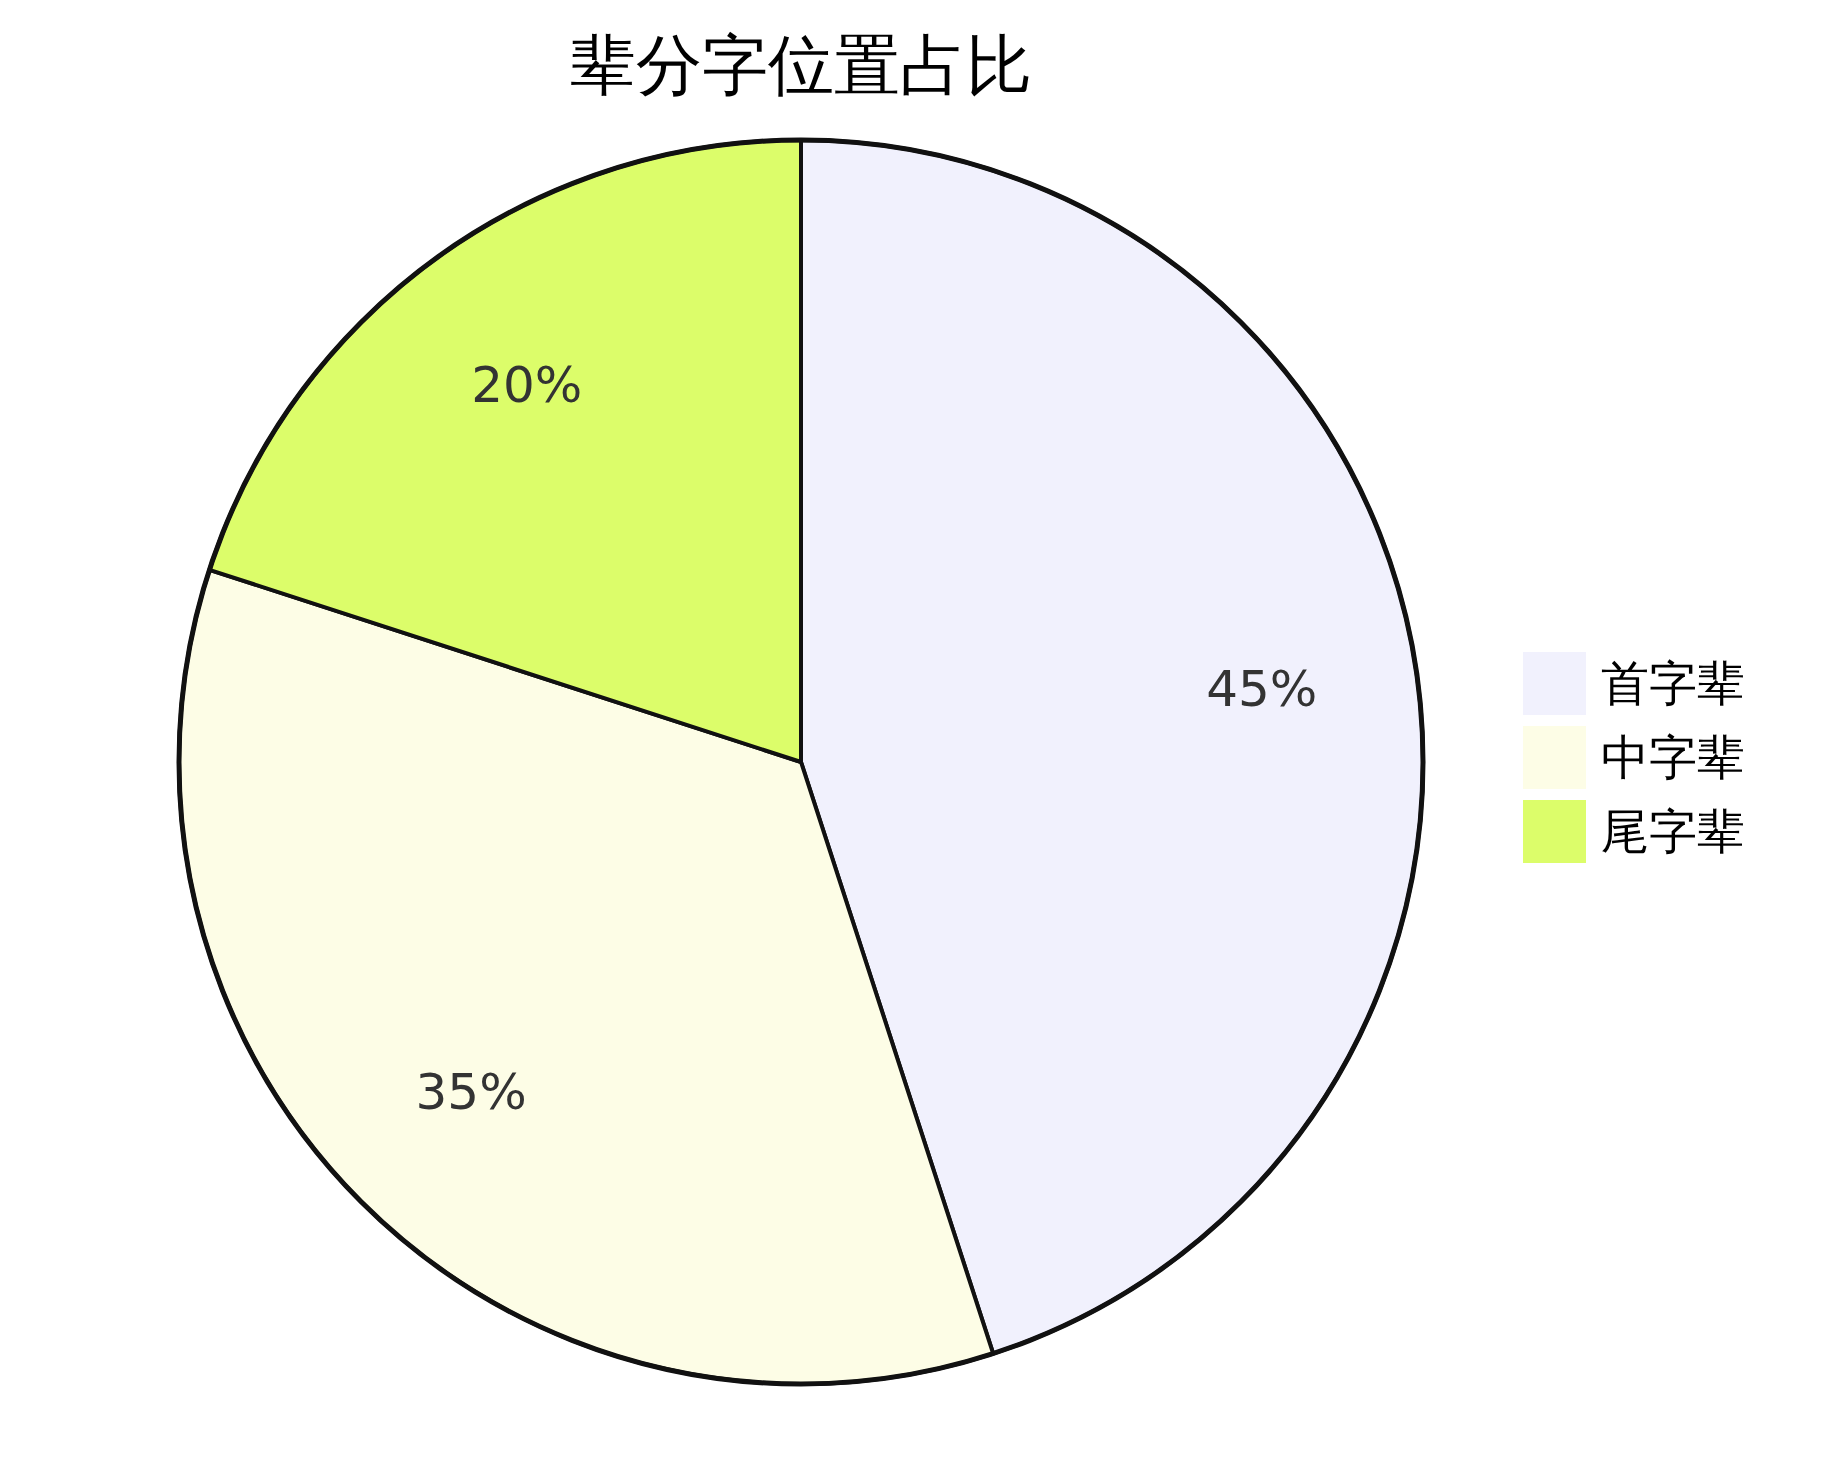 The height and width of the screenshot is (1481, 1839). I want to click on chart-title: 辈分字位置占比, so click(801, 65).